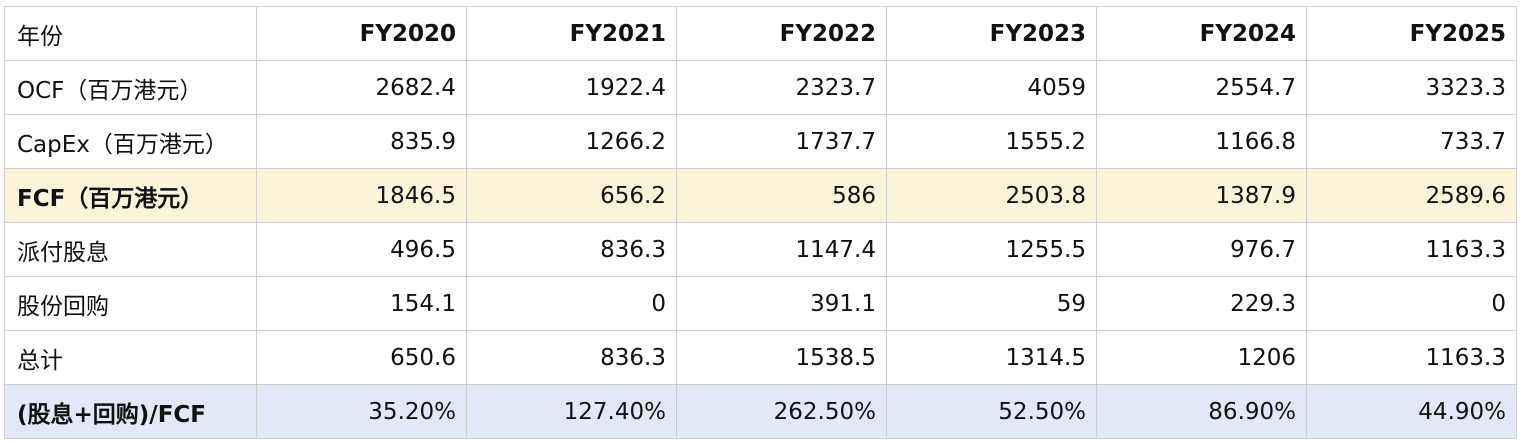 The height and width of the screenshot is (444, 1530). Describe the element at coordinates (571, 195) in the screenshot. I see `table-cell: 656.2` at that location.